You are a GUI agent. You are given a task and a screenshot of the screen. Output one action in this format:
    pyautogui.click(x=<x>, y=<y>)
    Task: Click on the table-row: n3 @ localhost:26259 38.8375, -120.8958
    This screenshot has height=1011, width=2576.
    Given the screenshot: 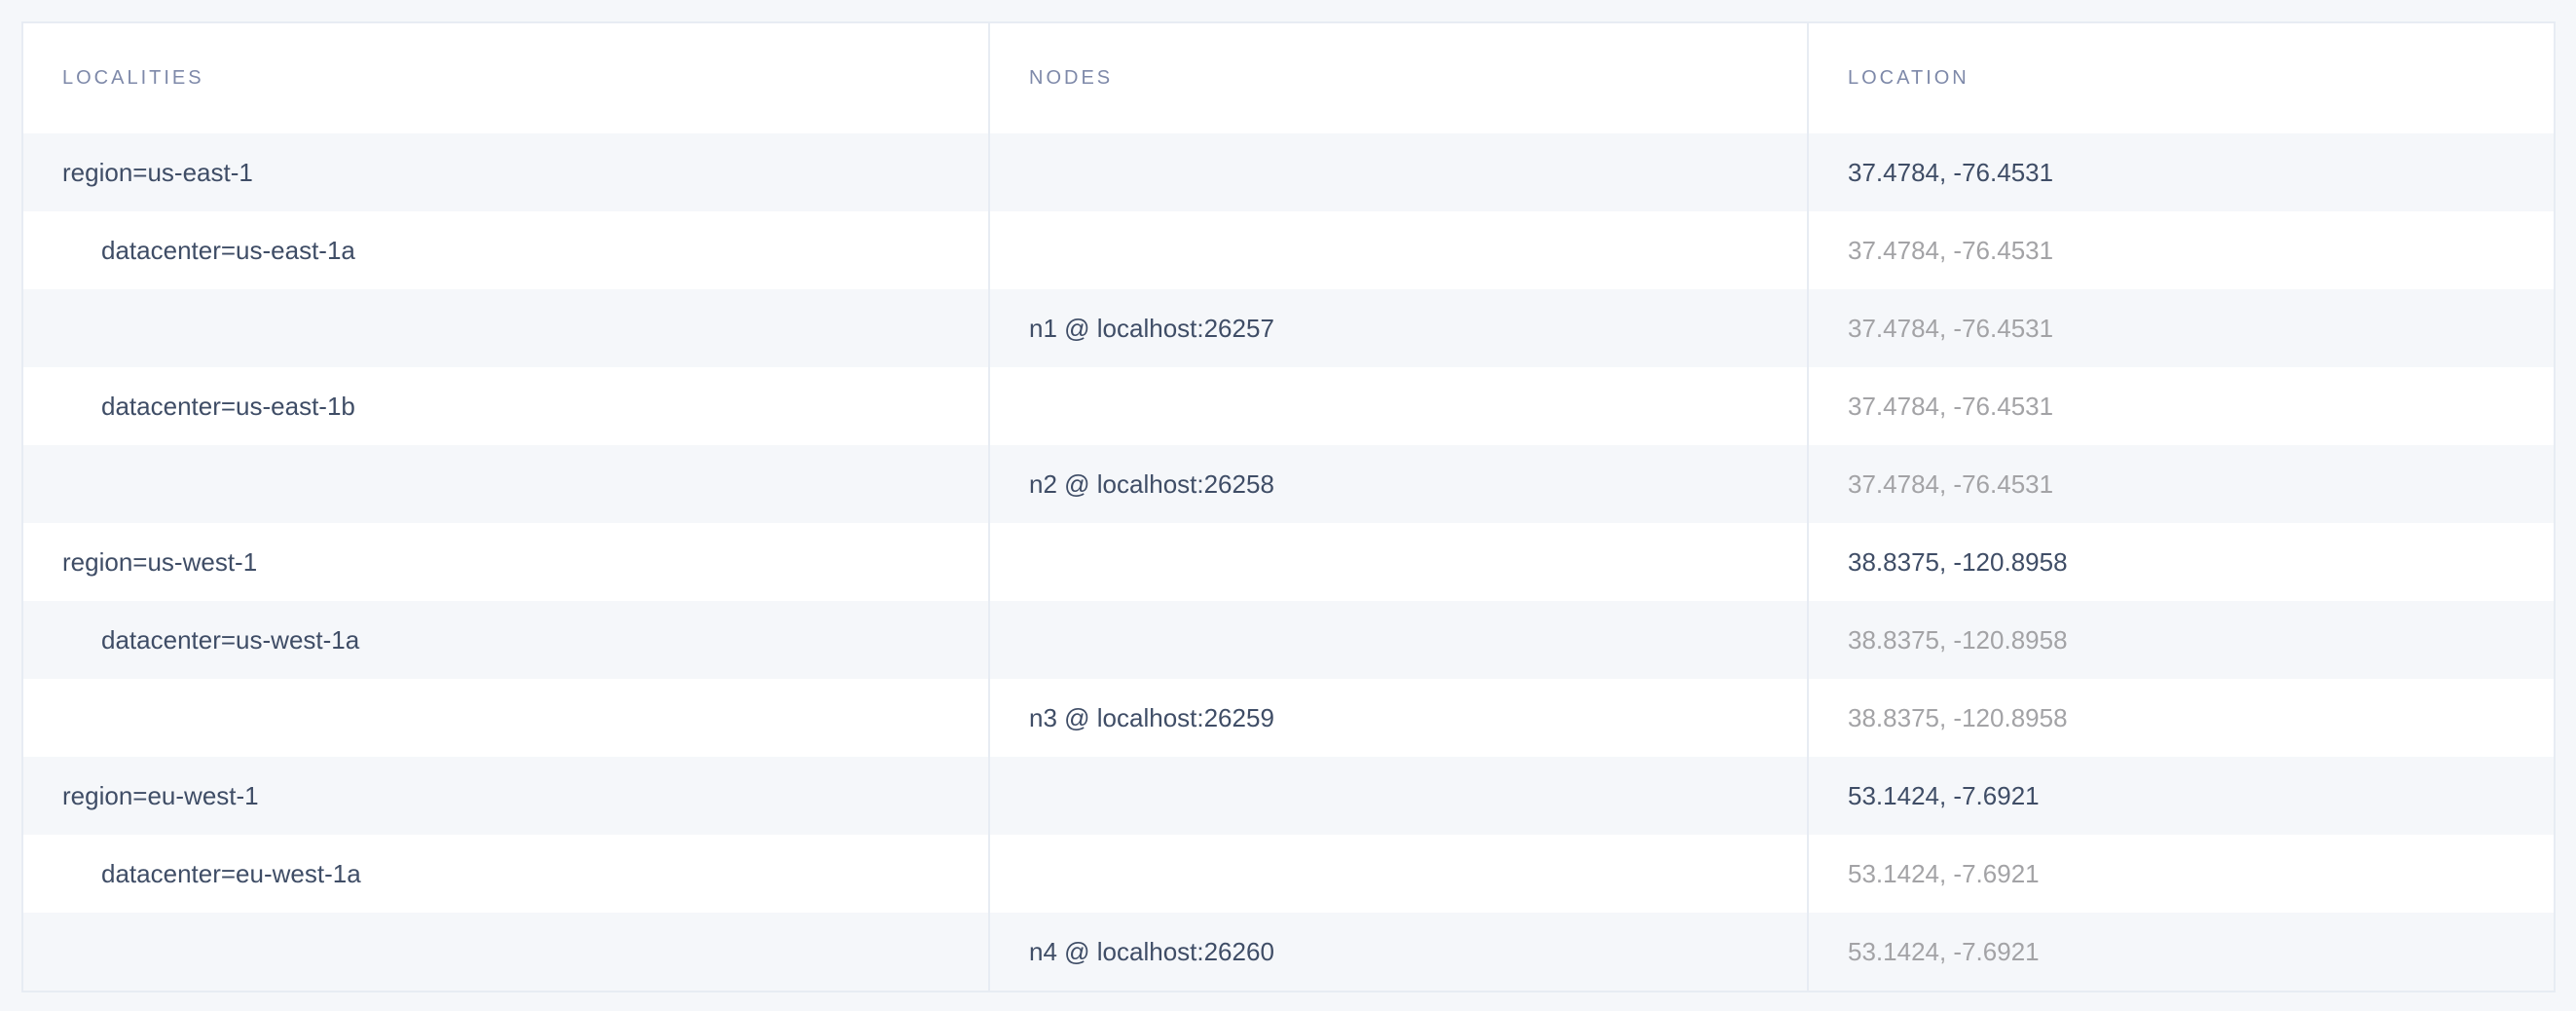 What is the action you would take?
    pyautogui.click(x=1288, y=718)
    